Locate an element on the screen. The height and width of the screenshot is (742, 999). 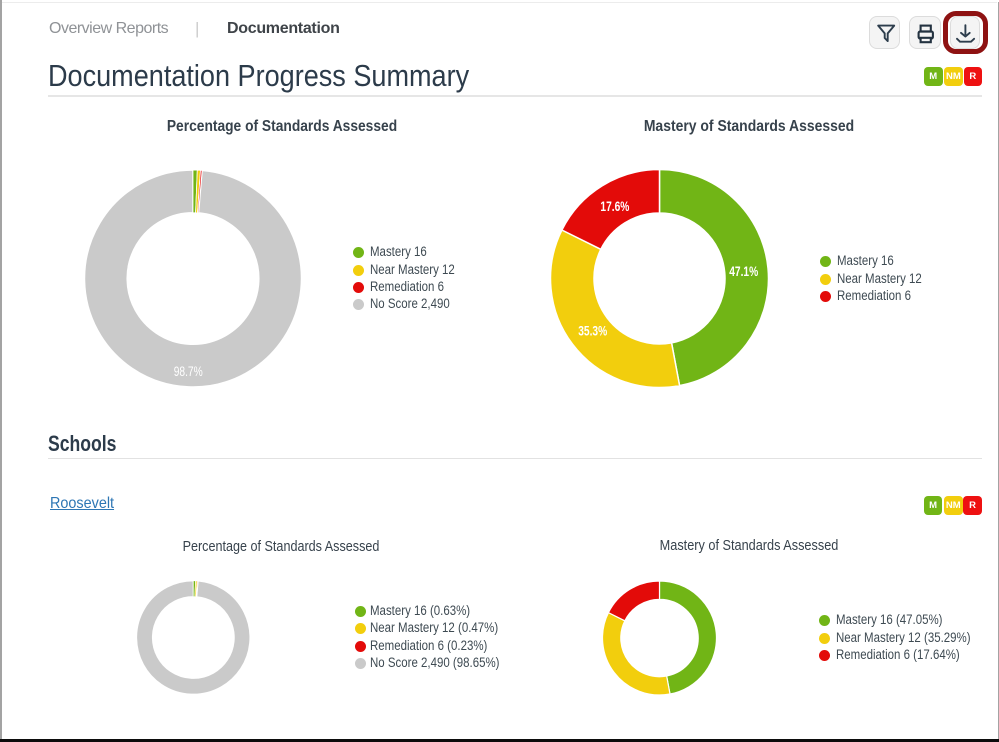
svg-text: 47.1% is located at coordinates (743, 271).